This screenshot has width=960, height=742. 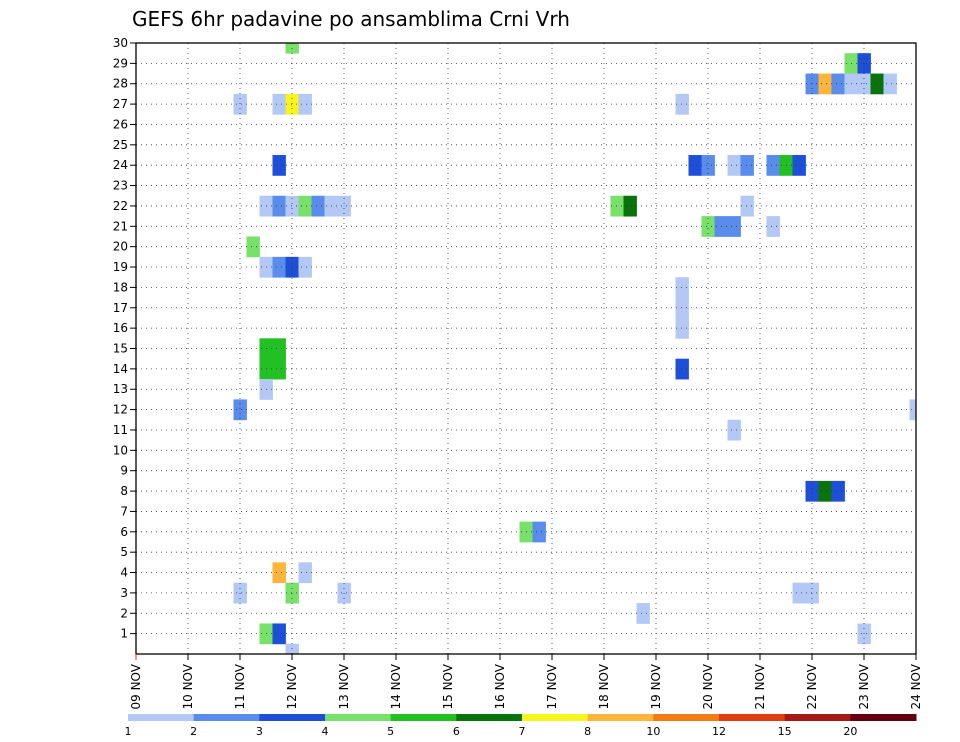 I want to click on colorbar: 1 2 3 4 5 6 7 8 10 12 15 20, so click(x=521, y=726).